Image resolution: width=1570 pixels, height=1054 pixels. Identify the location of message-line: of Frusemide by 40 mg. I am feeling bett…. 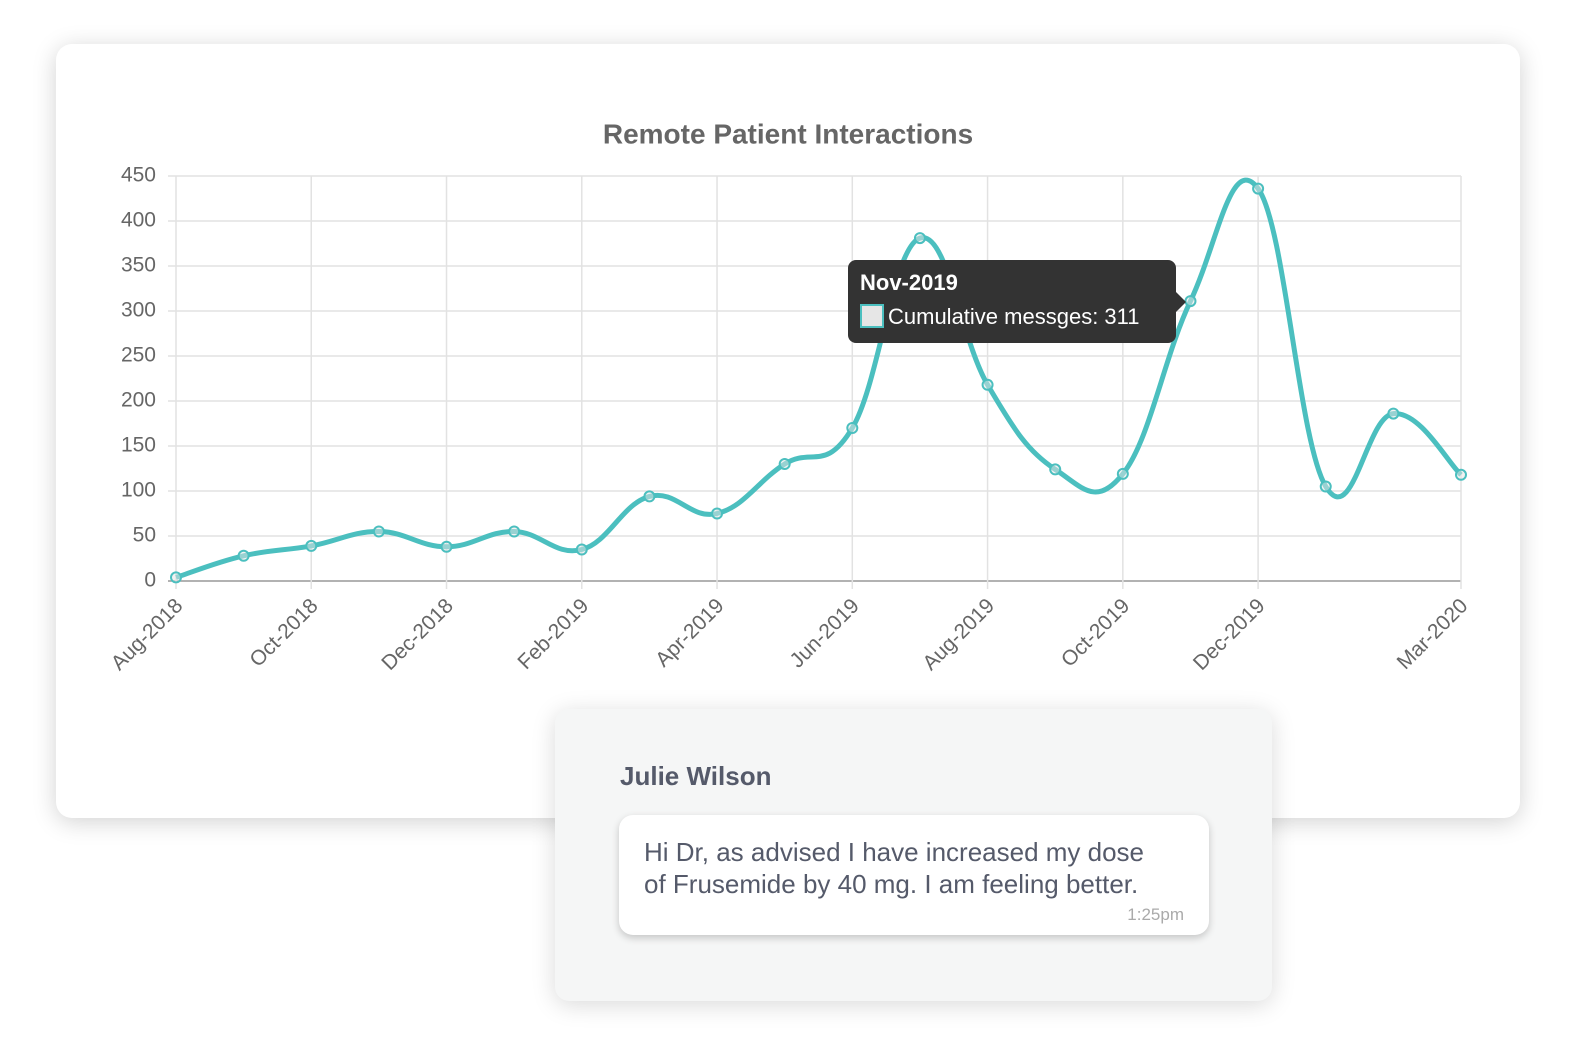
(891, 884).